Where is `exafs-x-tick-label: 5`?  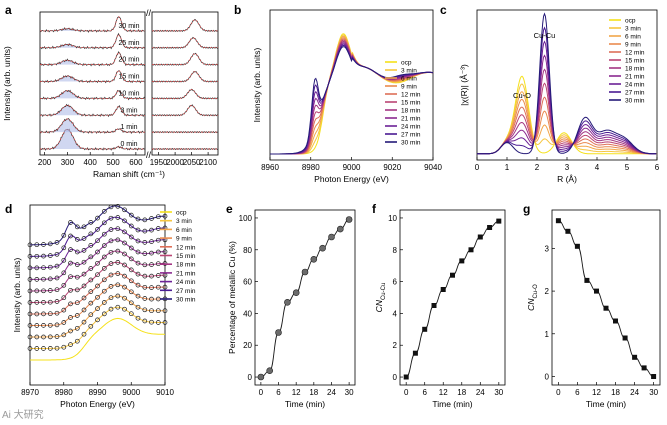
exafs-x-tick-label: 5 is located at coordinates (627, 167).